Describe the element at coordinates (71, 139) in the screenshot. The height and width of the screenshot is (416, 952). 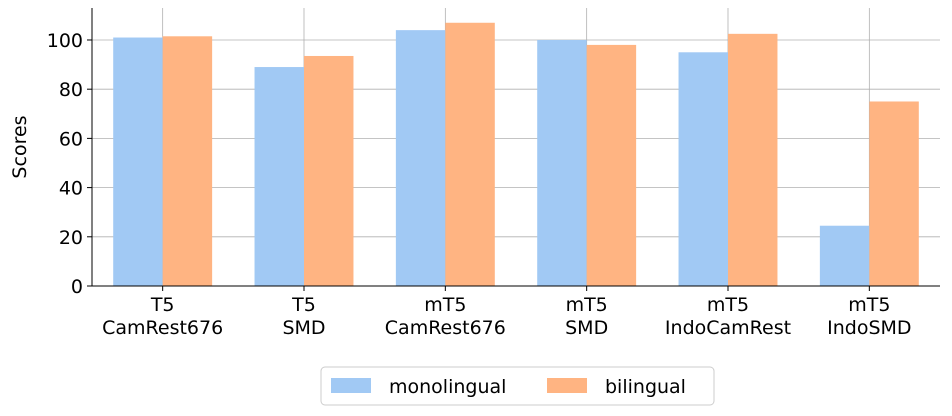
I see `y-tick-label: 60` at that location.